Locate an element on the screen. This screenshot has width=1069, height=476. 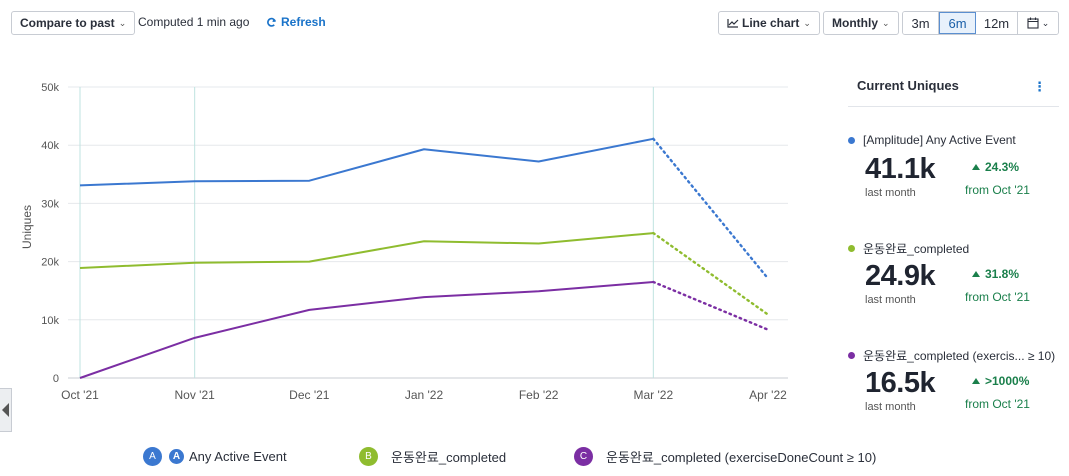
chevron-left-icon is located at coordinates (5, 410).